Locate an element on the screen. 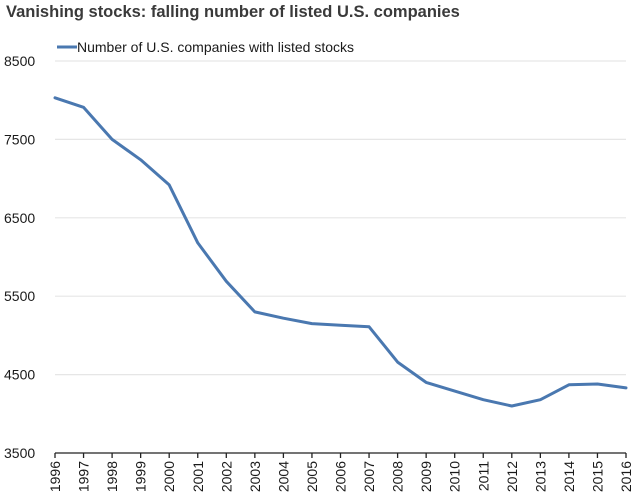  x-tick-label: 2014 is located at coordinates (569, 476).